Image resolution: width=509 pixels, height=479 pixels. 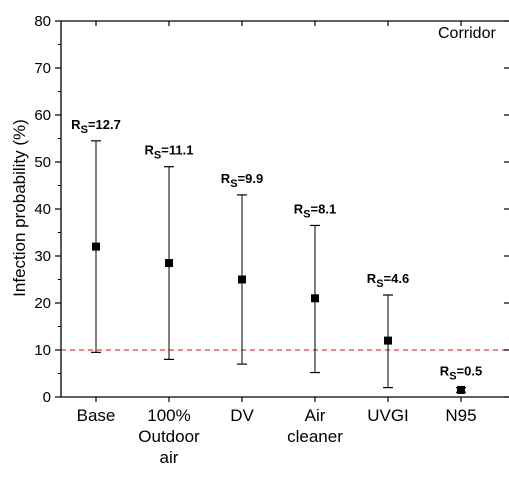 I want to click on y-tick-label: 80, so click(x=42, y=21).